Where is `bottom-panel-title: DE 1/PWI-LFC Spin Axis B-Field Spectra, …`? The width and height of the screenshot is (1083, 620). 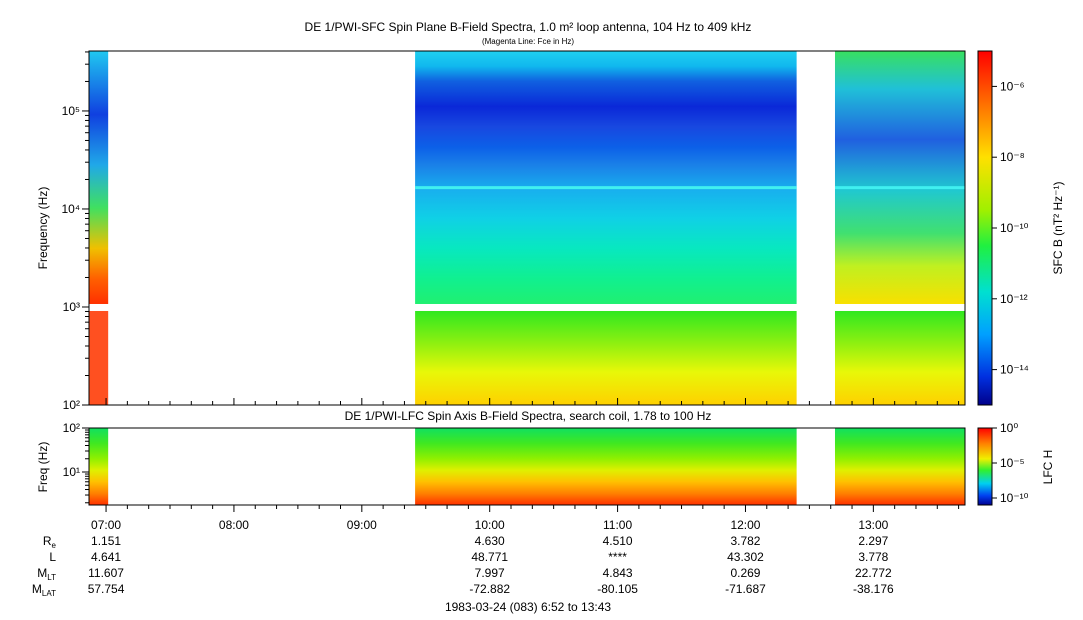
bottom-panel-title: DE 1/PWI-LFC Spin Axis B-Field Spectra, … is located at coordinates (528, 416).